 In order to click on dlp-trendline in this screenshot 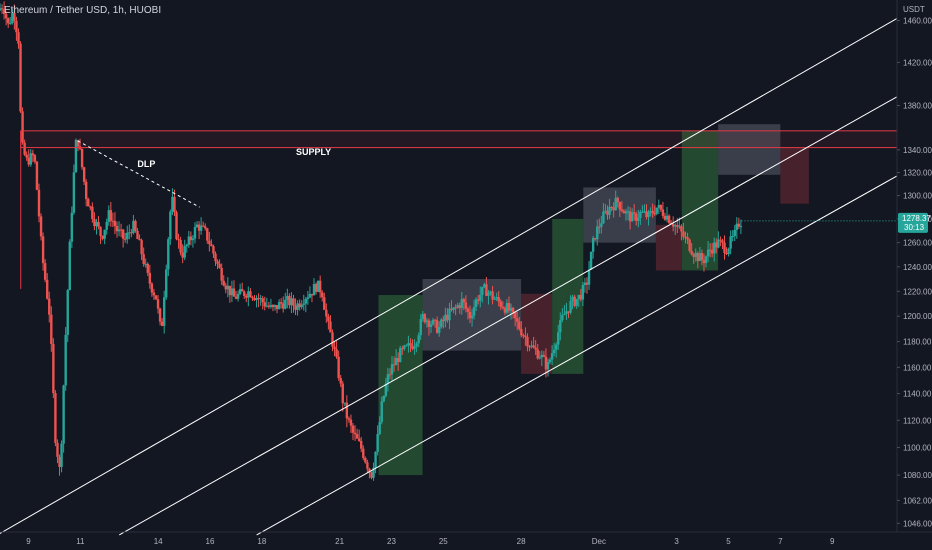, I will do `click(138, 174)`.